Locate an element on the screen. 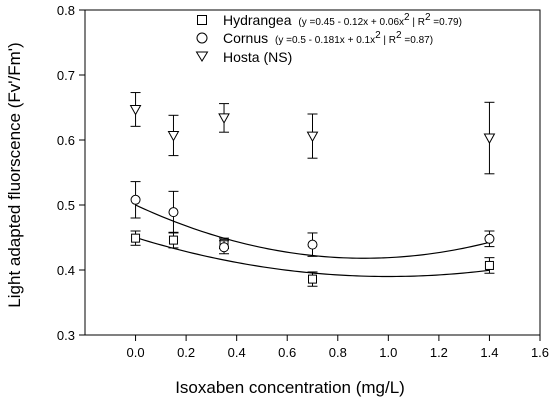 The height and width of the screenshot is (404, 550). x-tick-label-0: 0.0 is located at coordinates (136, 352).